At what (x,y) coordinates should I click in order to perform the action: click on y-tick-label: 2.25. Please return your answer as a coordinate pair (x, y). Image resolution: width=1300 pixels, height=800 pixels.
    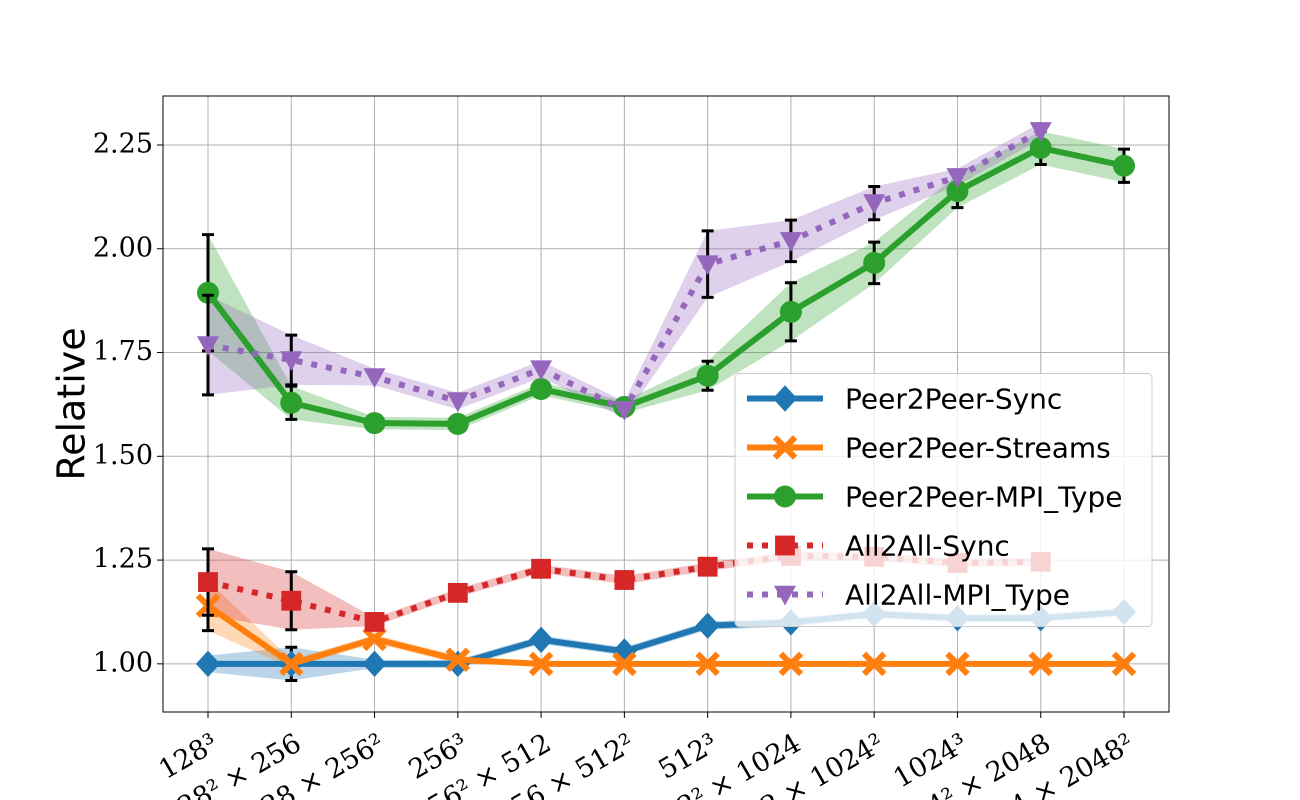
    Looking at the image, I should click on (123, 143).